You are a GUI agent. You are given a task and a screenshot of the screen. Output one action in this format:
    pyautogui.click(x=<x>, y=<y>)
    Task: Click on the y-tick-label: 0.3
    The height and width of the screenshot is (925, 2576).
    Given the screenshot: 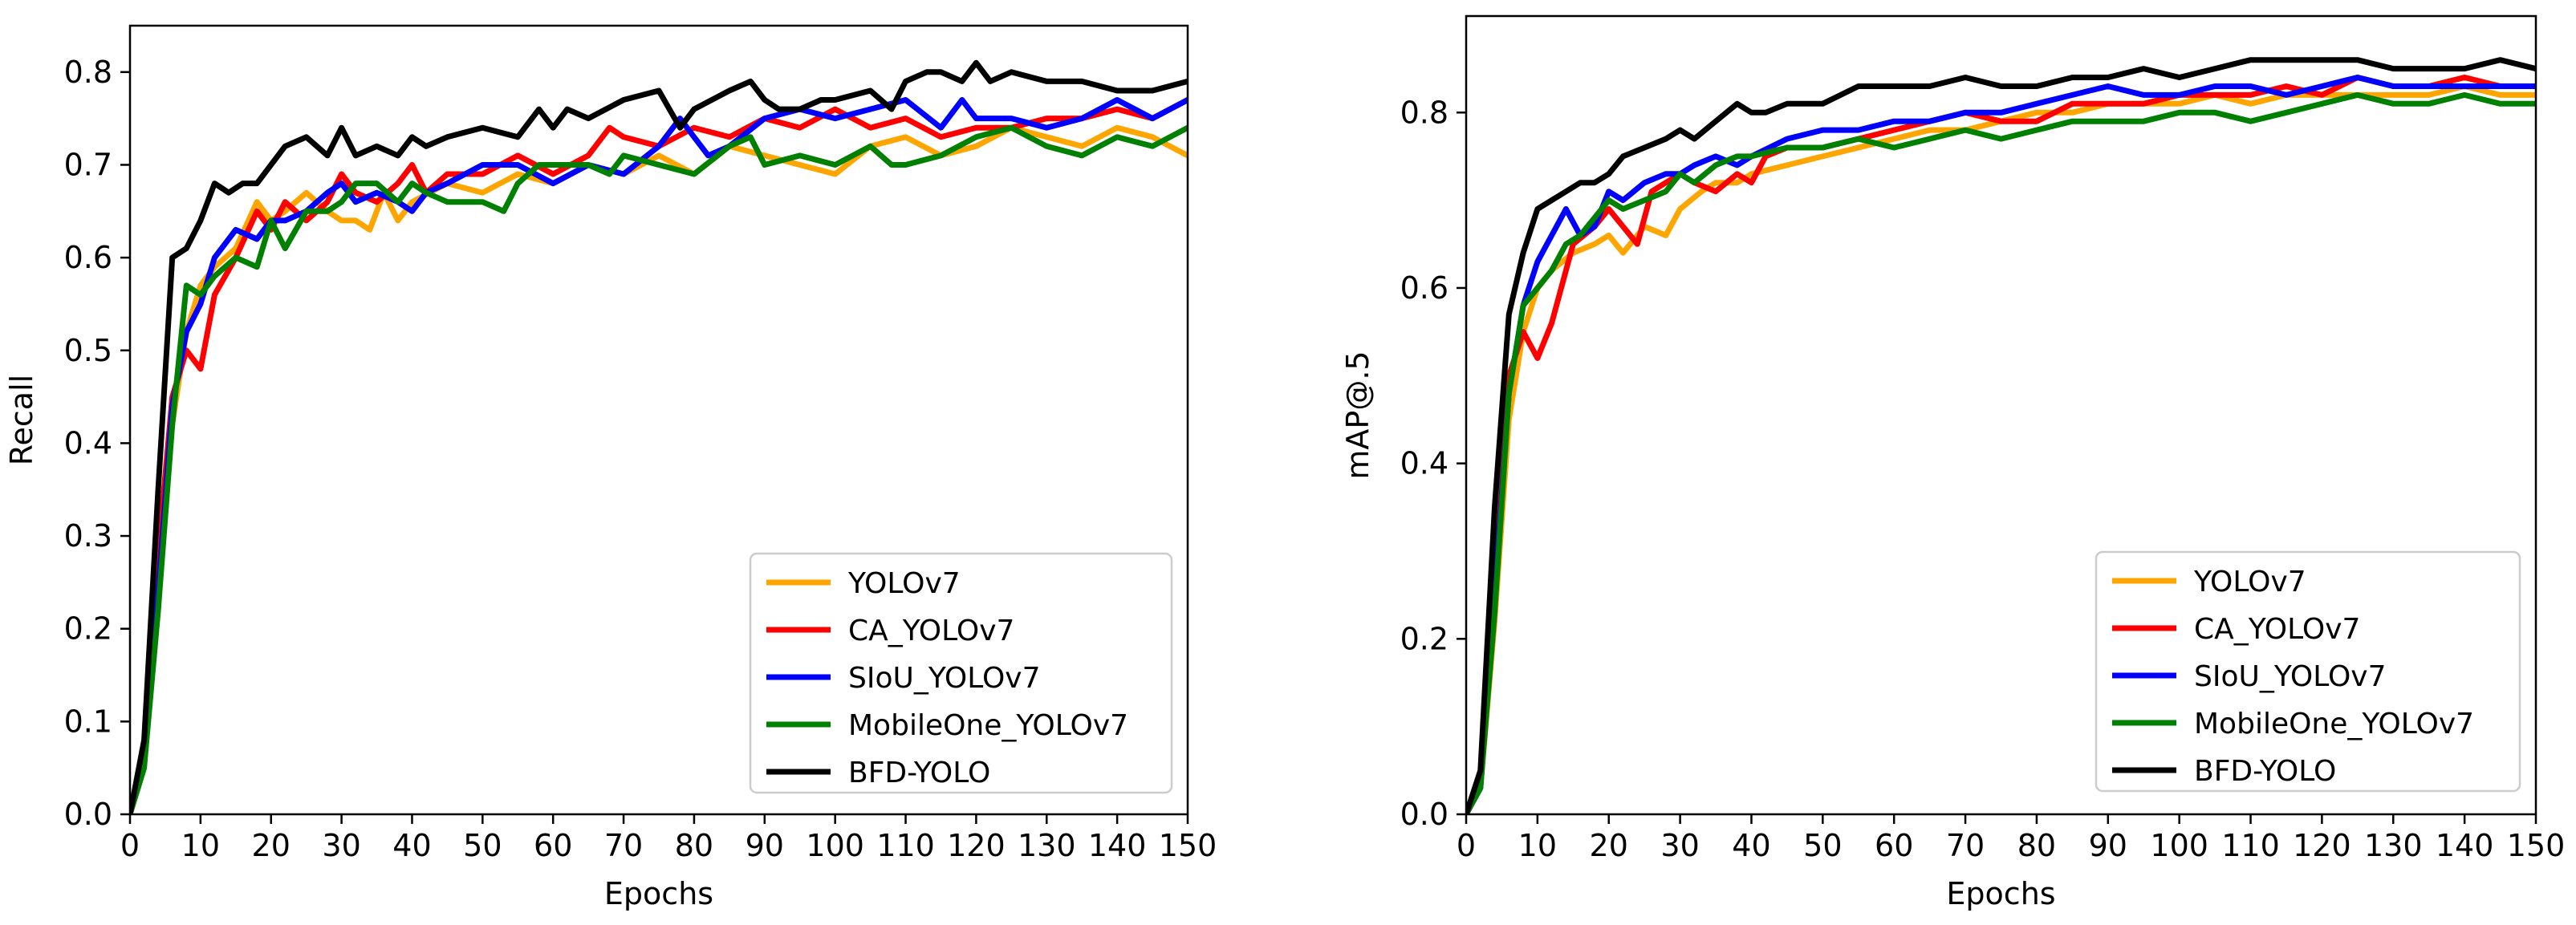 What is the action you would take?
    pyautogui.click(x=88, y=536)
    